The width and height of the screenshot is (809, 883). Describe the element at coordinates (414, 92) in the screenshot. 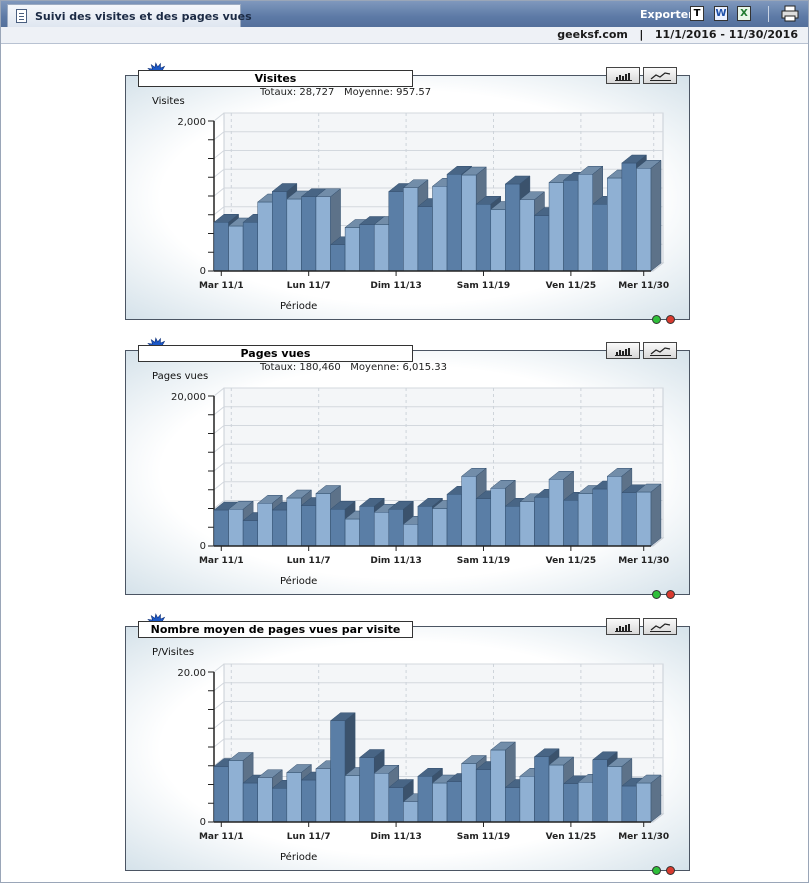

I see `average-value: 957.57` at that location.